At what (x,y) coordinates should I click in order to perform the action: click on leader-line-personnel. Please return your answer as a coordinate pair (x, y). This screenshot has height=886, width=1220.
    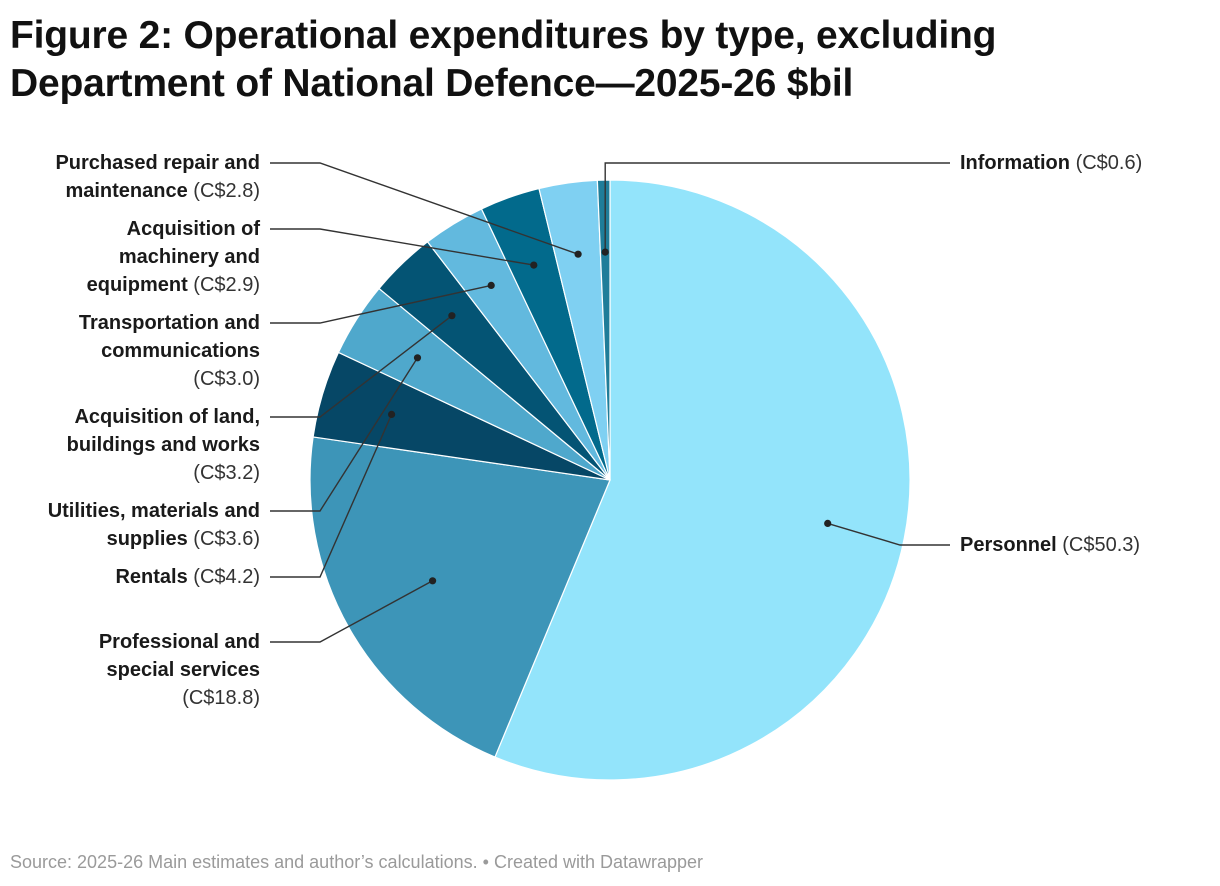
    Looking at the image, I should click on (888, 534).